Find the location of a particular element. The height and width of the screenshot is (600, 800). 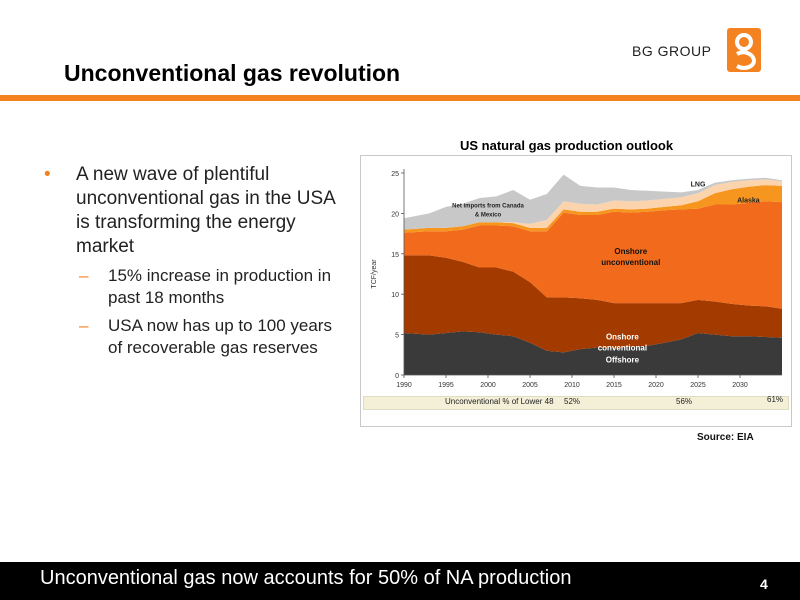

y-tick-label: 0 is located at coordinates (397, 376).